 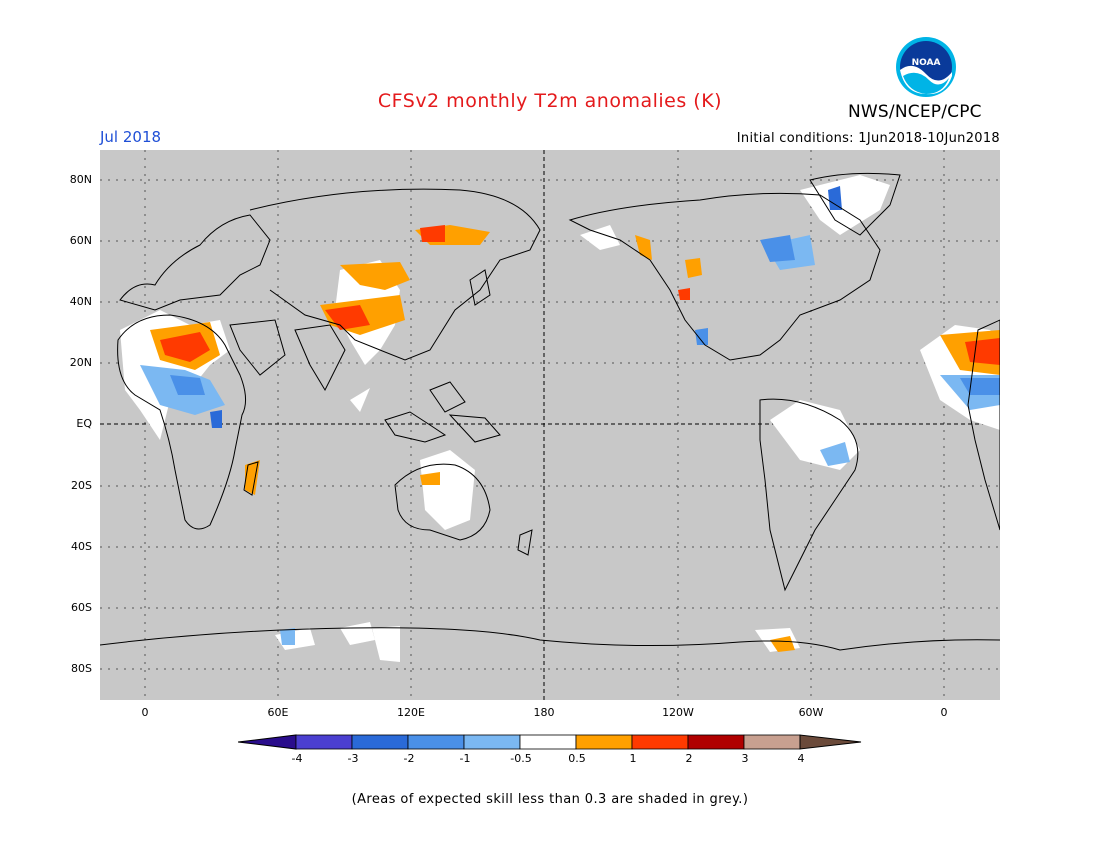 I want to click on colorbar-label: -1, so click(x=465, y=758).